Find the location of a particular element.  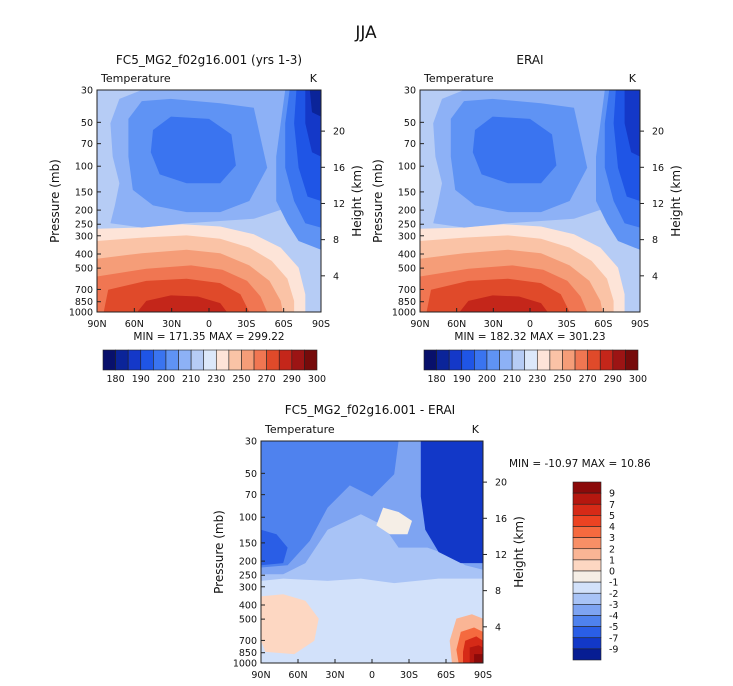

min-max-stats: MIN = 171.35 MAX = 299.22 is located at coordinates (208, 337).